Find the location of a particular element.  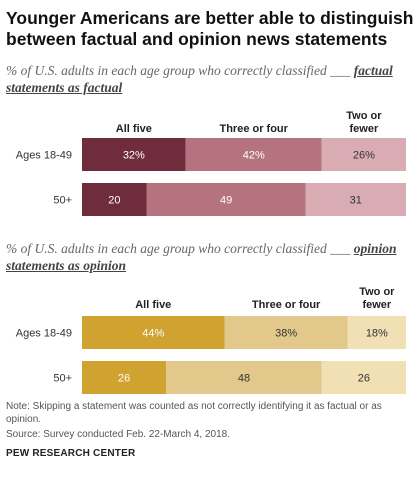

data-label: 49 is located at coordinates (226, 201).